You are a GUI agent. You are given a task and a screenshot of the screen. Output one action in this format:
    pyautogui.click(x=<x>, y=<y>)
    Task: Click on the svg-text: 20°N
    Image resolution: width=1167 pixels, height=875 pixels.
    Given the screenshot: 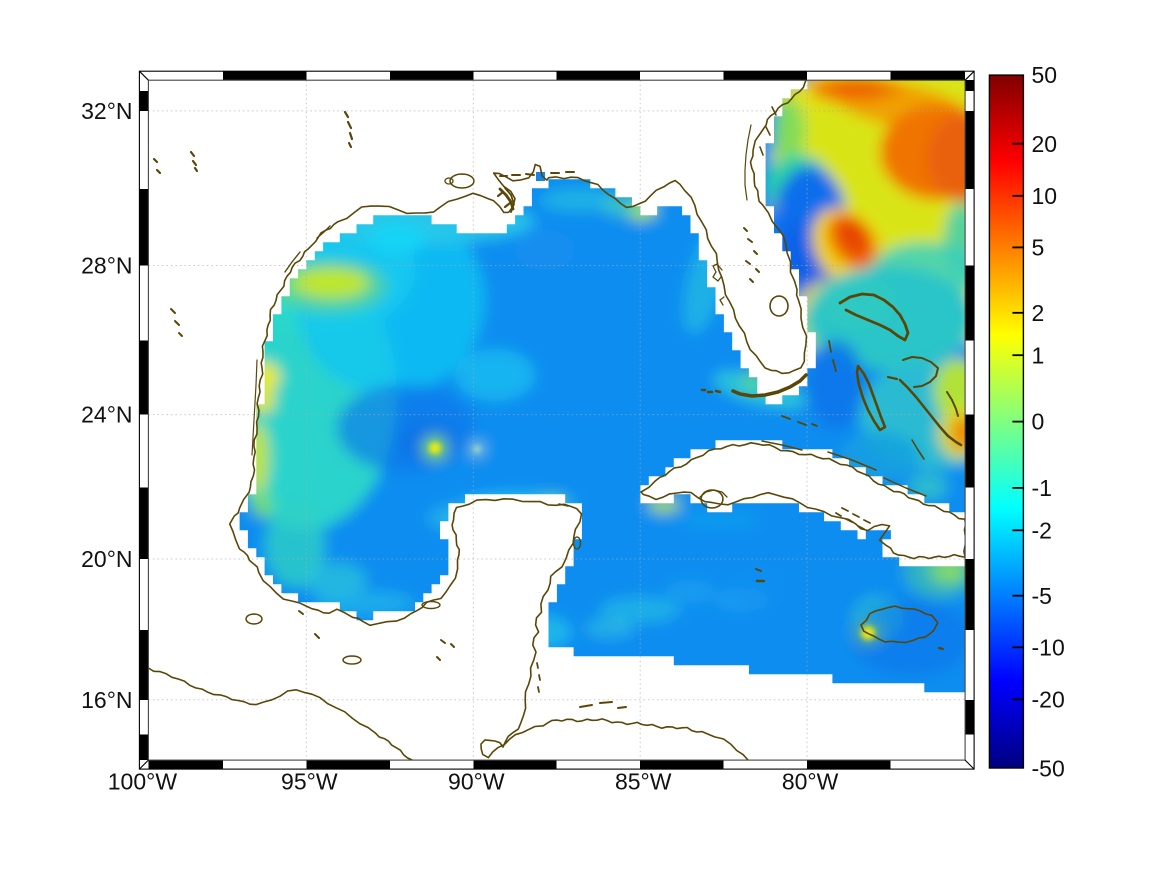 What is the action you would take?
    pyautogui.click(x=106, y=559)
    